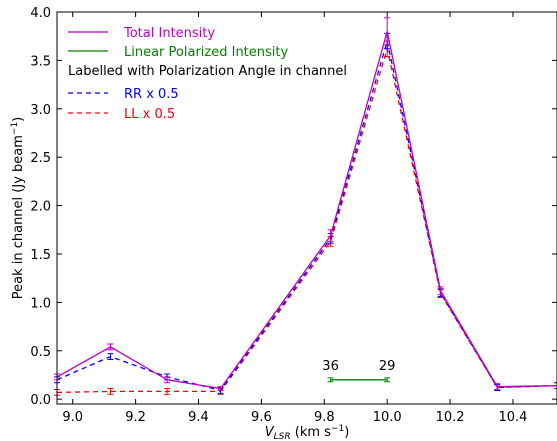 The height and width of the screenshot is (441, 557). I want to click on y-tick-label: 3.0, so click(40, 110).